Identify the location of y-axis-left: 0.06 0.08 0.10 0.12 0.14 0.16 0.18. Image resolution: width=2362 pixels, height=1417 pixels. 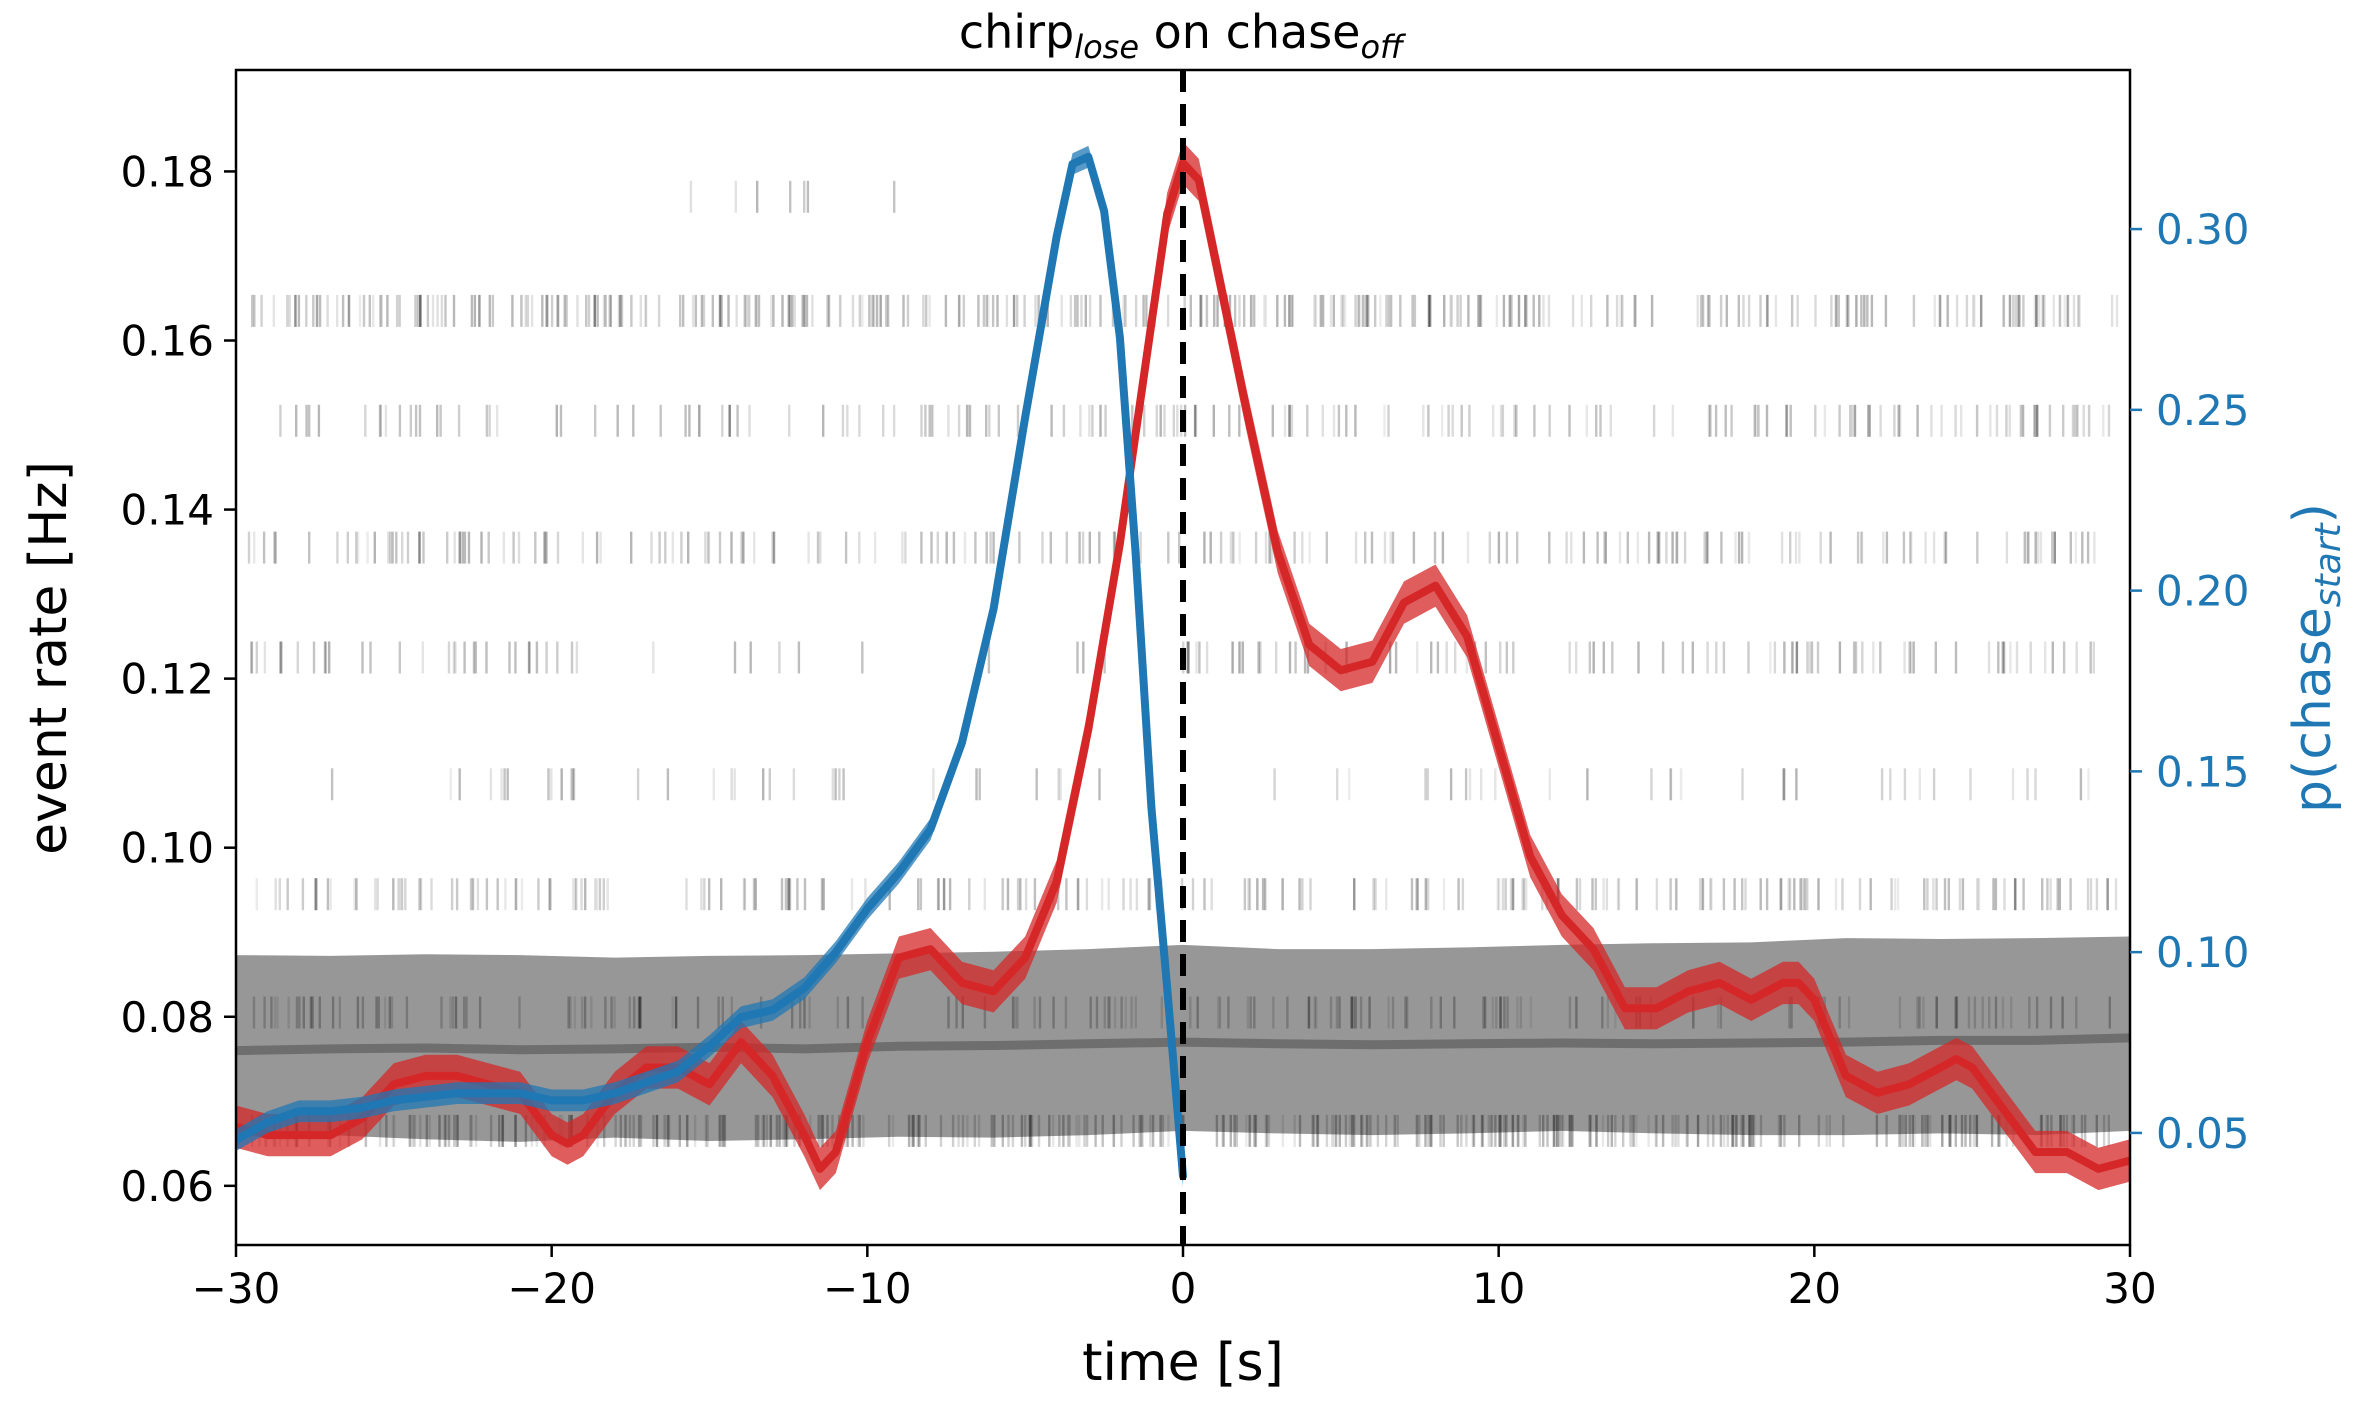
(178, 679).